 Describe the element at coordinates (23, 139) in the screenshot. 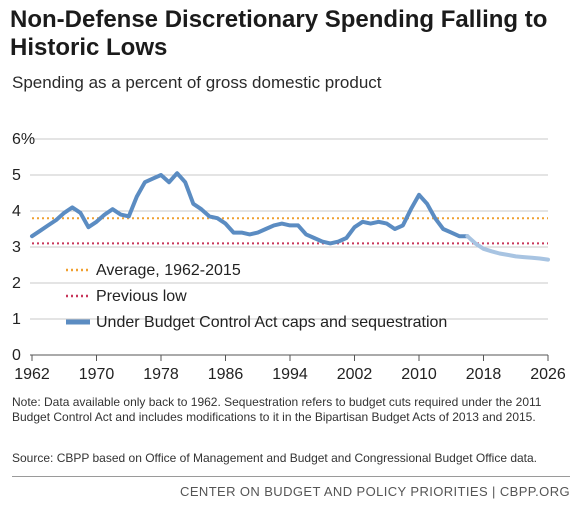

I see `y-tick-label: 6%` at that location.